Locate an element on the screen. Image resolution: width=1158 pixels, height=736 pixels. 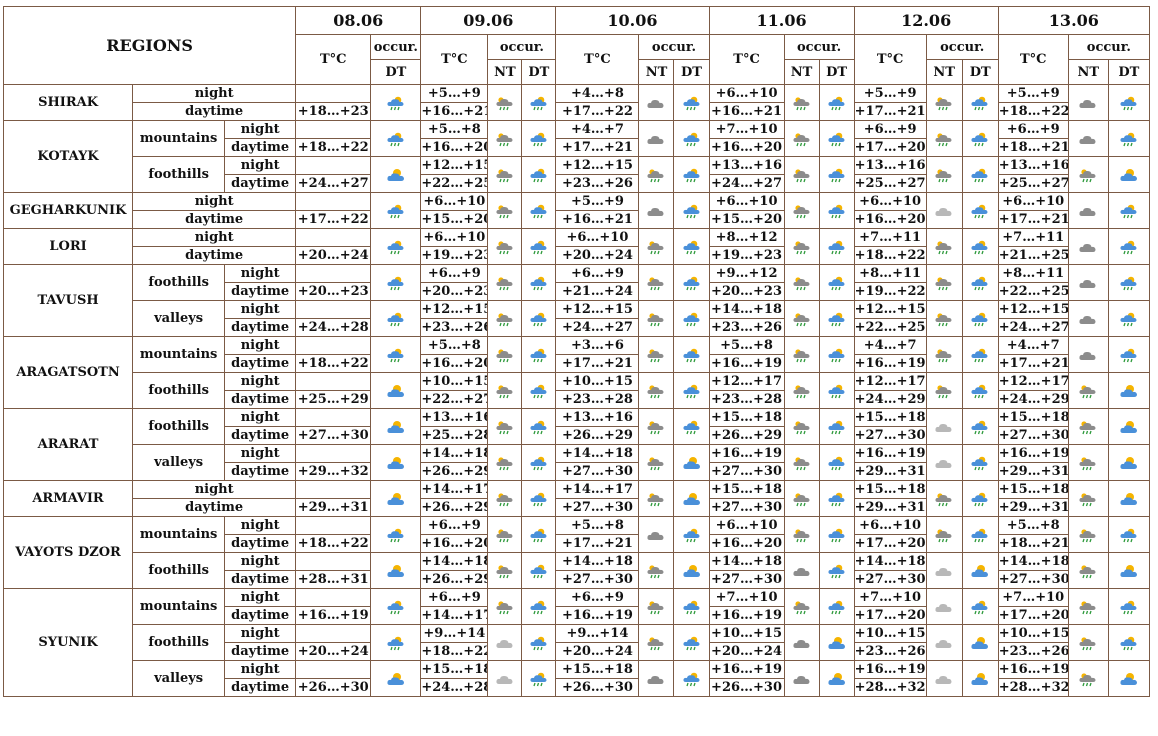
temperature-cell: +12…+15 is located at coordinates (1033, 309).